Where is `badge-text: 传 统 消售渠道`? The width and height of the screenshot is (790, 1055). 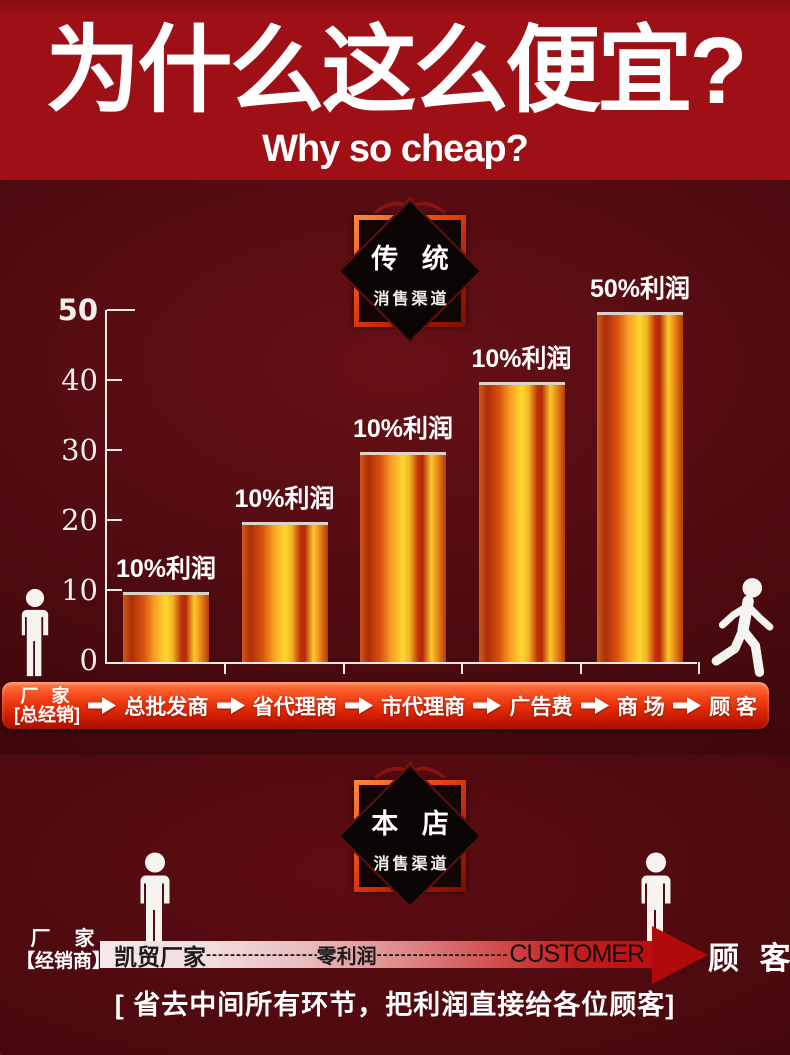 badge-text: 传 统 消售渠道 is located at coordinates (410, 273).